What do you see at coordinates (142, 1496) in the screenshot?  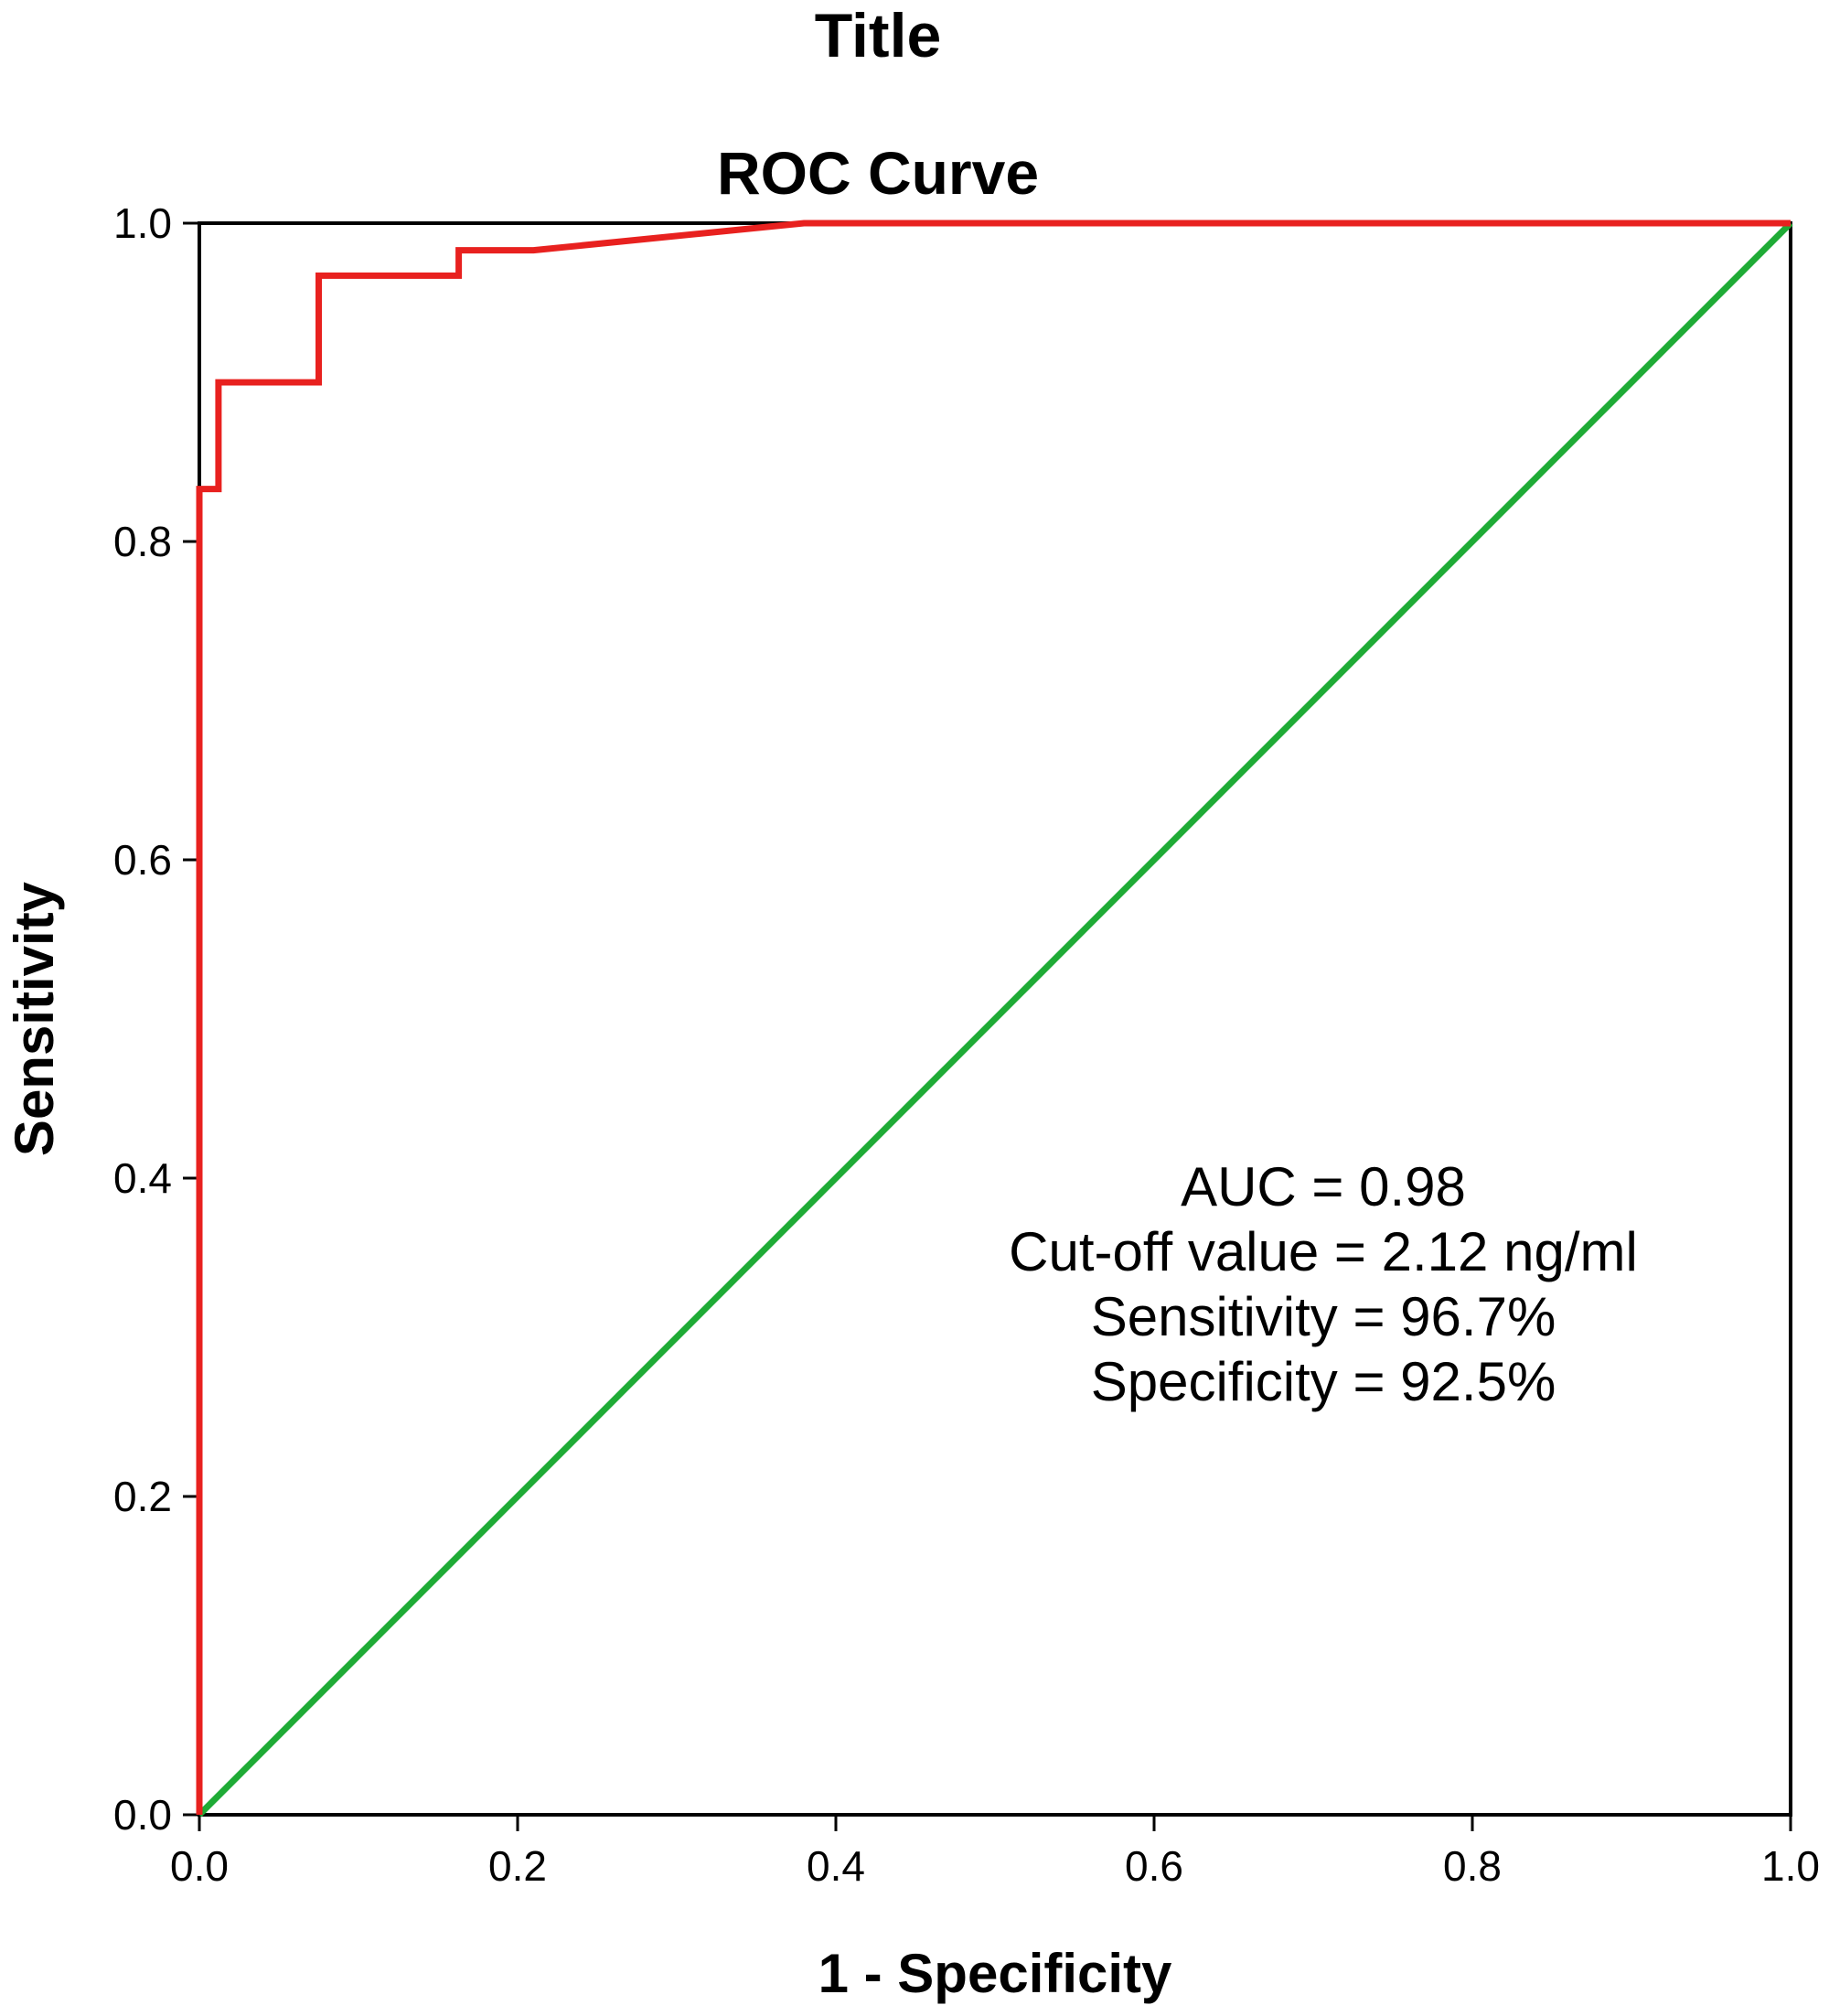 I see `y-tick-label: 0.2` at bounding box center [142, 1496].